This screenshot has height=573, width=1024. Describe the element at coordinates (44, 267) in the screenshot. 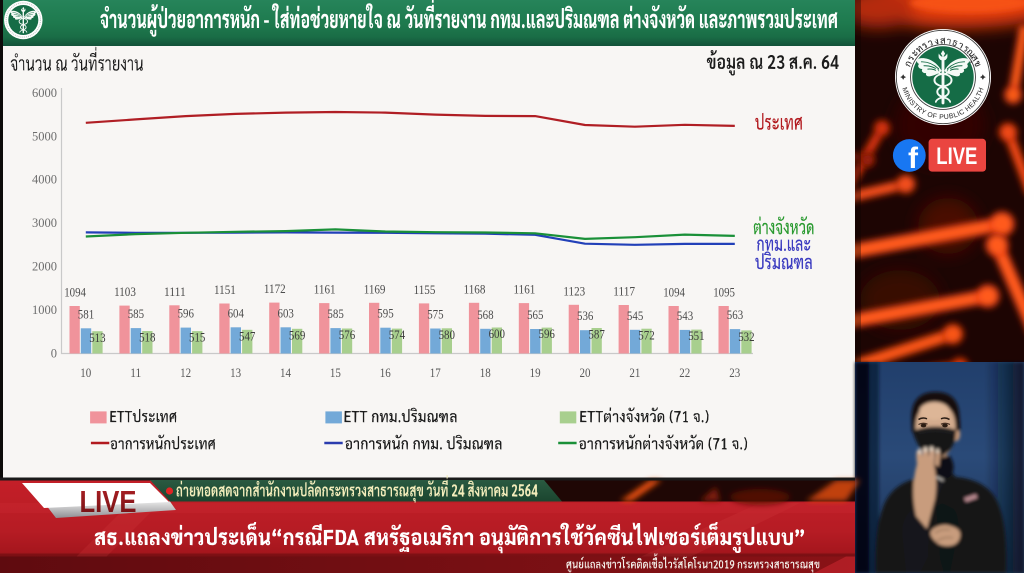

I see `svg-text: 2000` at that location.